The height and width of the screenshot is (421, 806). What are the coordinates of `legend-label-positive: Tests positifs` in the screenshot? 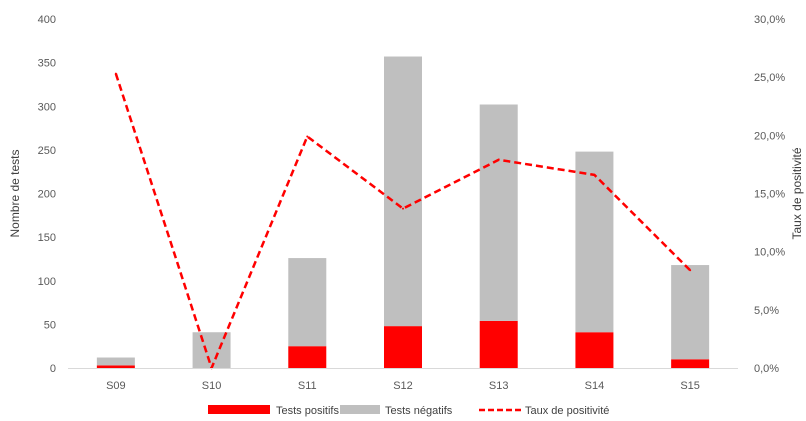 It's located at (307, 411).